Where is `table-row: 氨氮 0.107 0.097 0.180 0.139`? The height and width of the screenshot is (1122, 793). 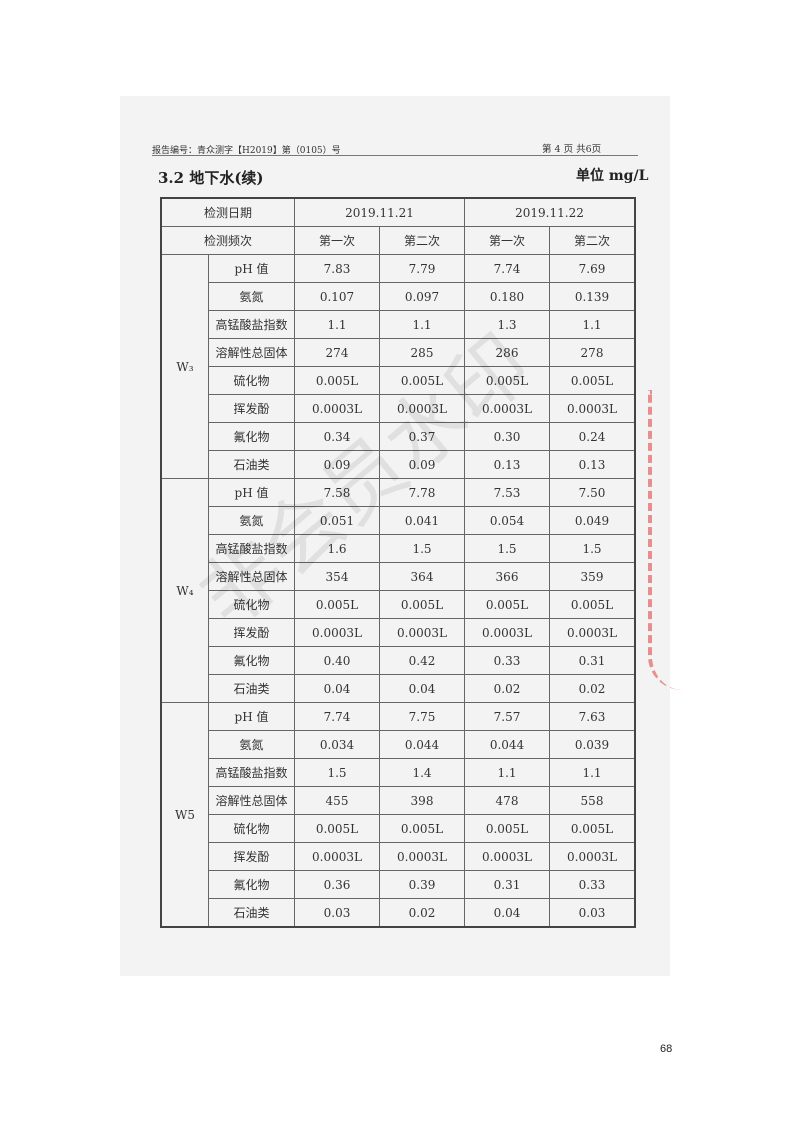
table-row: 氨氮 0.107 0.097 0.180 0.139 is located at coordinates (398, 296).